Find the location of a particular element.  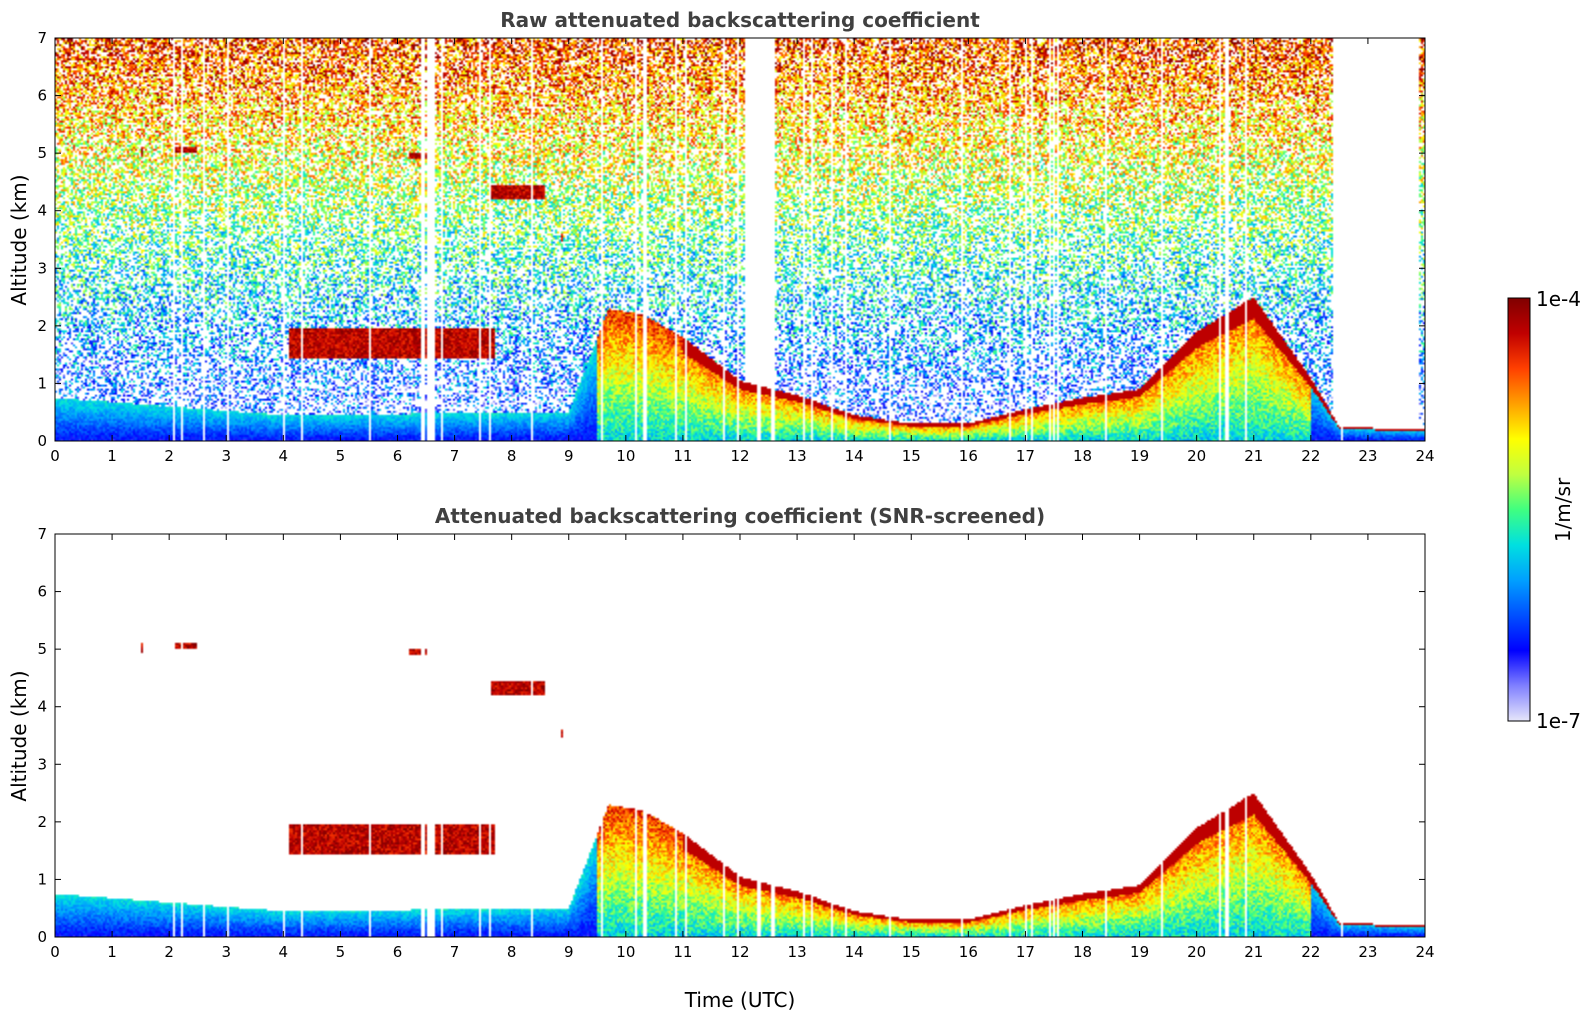

colorbar-max-label: 1e-4 is located at coordinates (1558, 299).